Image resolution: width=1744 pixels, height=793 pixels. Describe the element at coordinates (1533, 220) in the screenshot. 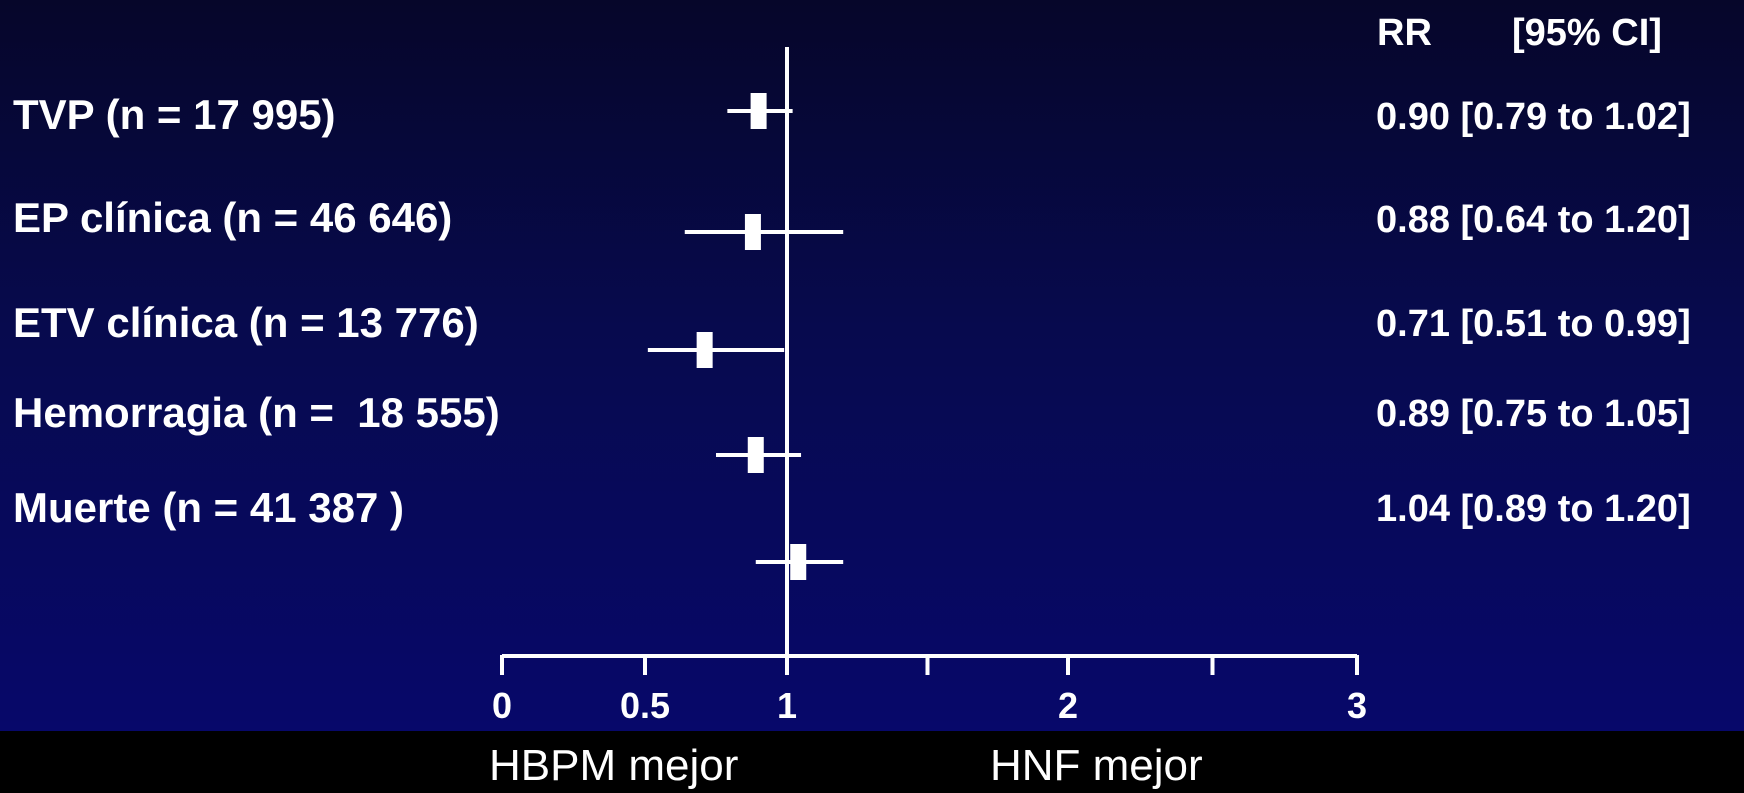

I see `row-rr-ep: 0.88 [0.64 to 1.20]` at that location.